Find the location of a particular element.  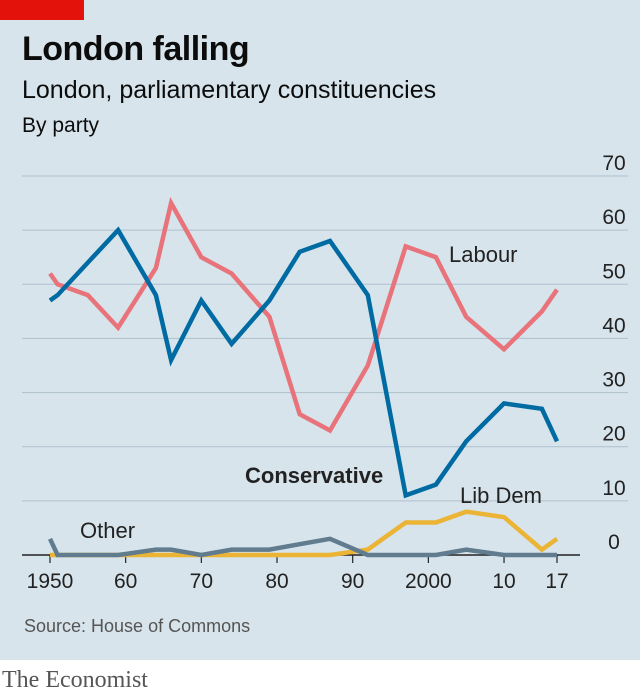

chart-unit: By party is located at coordinates (61, 125).